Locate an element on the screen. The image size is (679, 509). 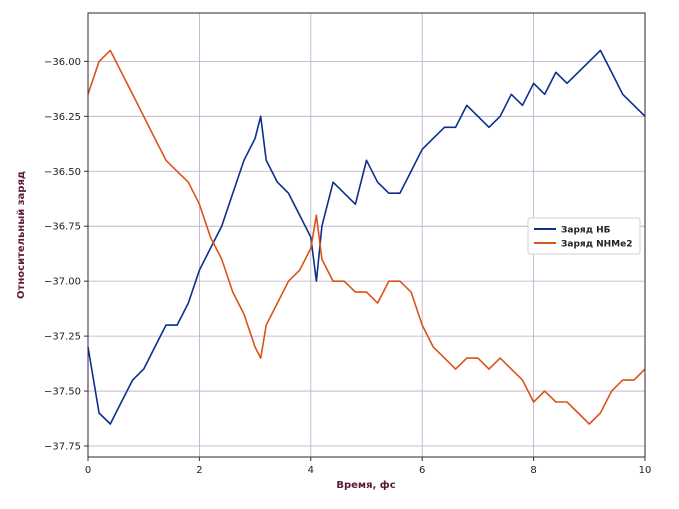
x-tick-label: 2 is located at coordinates (199, 470).